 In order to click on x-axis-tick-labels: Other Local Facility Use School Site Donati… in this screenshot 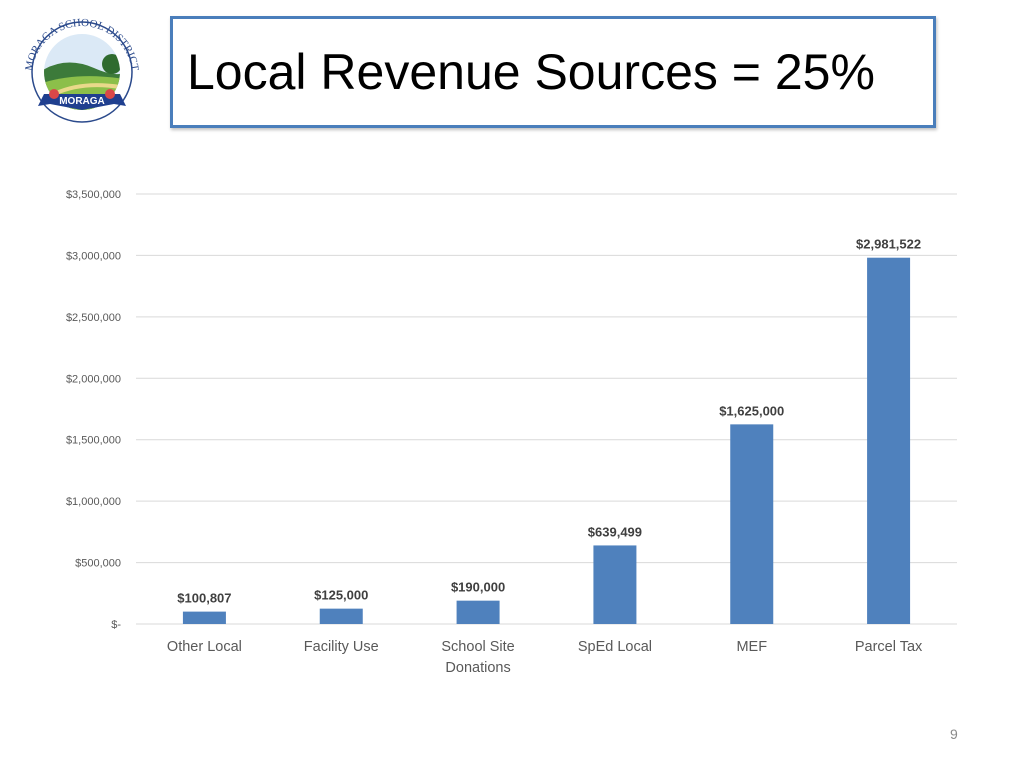, I will do `click(545, 657)`.